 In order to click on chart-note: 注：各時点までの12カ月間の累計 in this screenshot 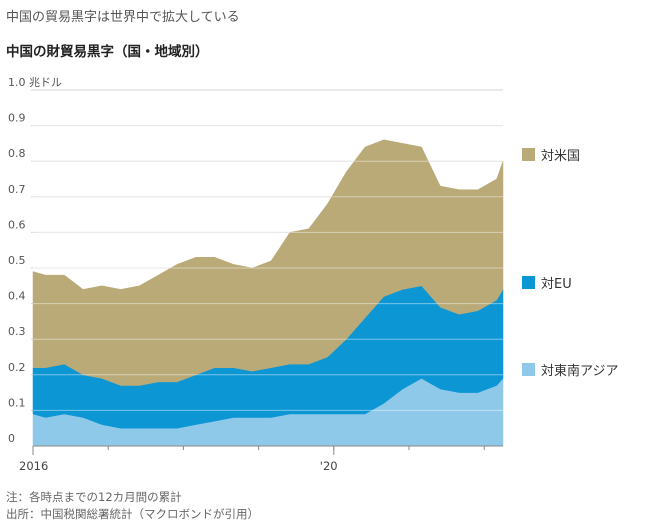, I will do `click(94, 497)`.